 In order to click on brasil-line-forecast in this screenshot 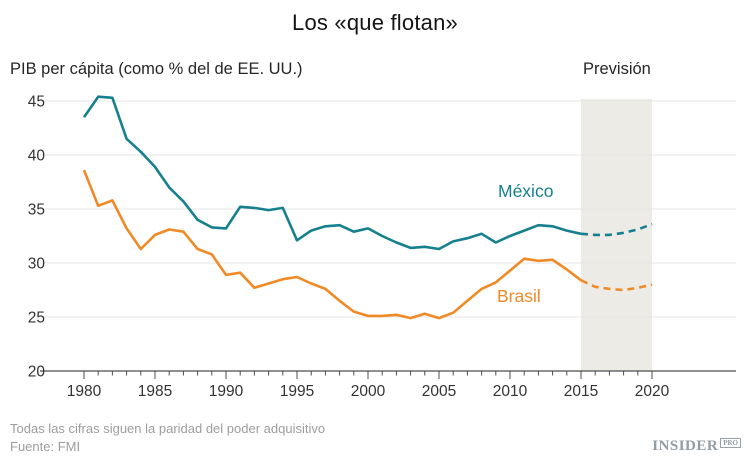, I will do `click(616, 285)`.